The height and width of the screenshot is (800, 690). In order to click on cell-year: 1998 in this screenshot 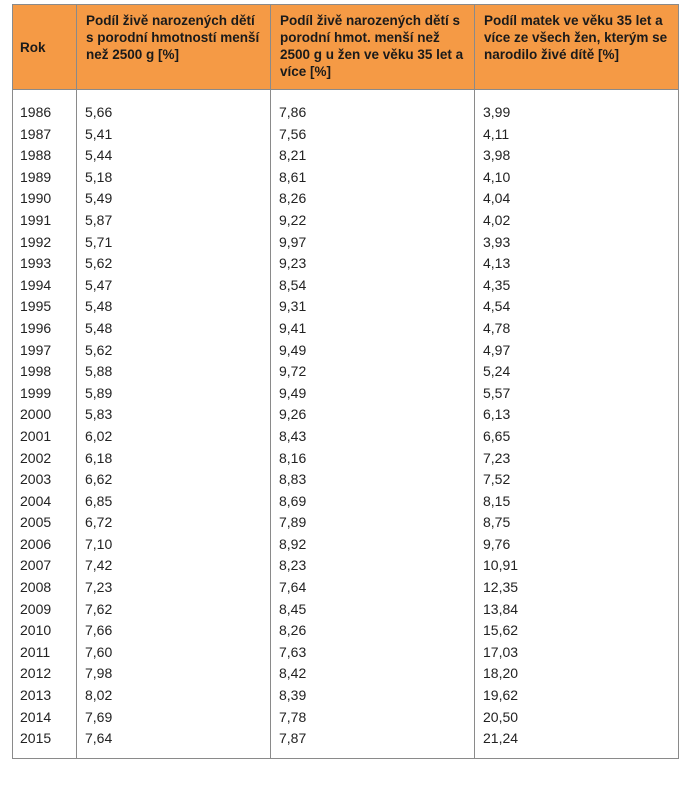, I will do `click(44, 372)`.